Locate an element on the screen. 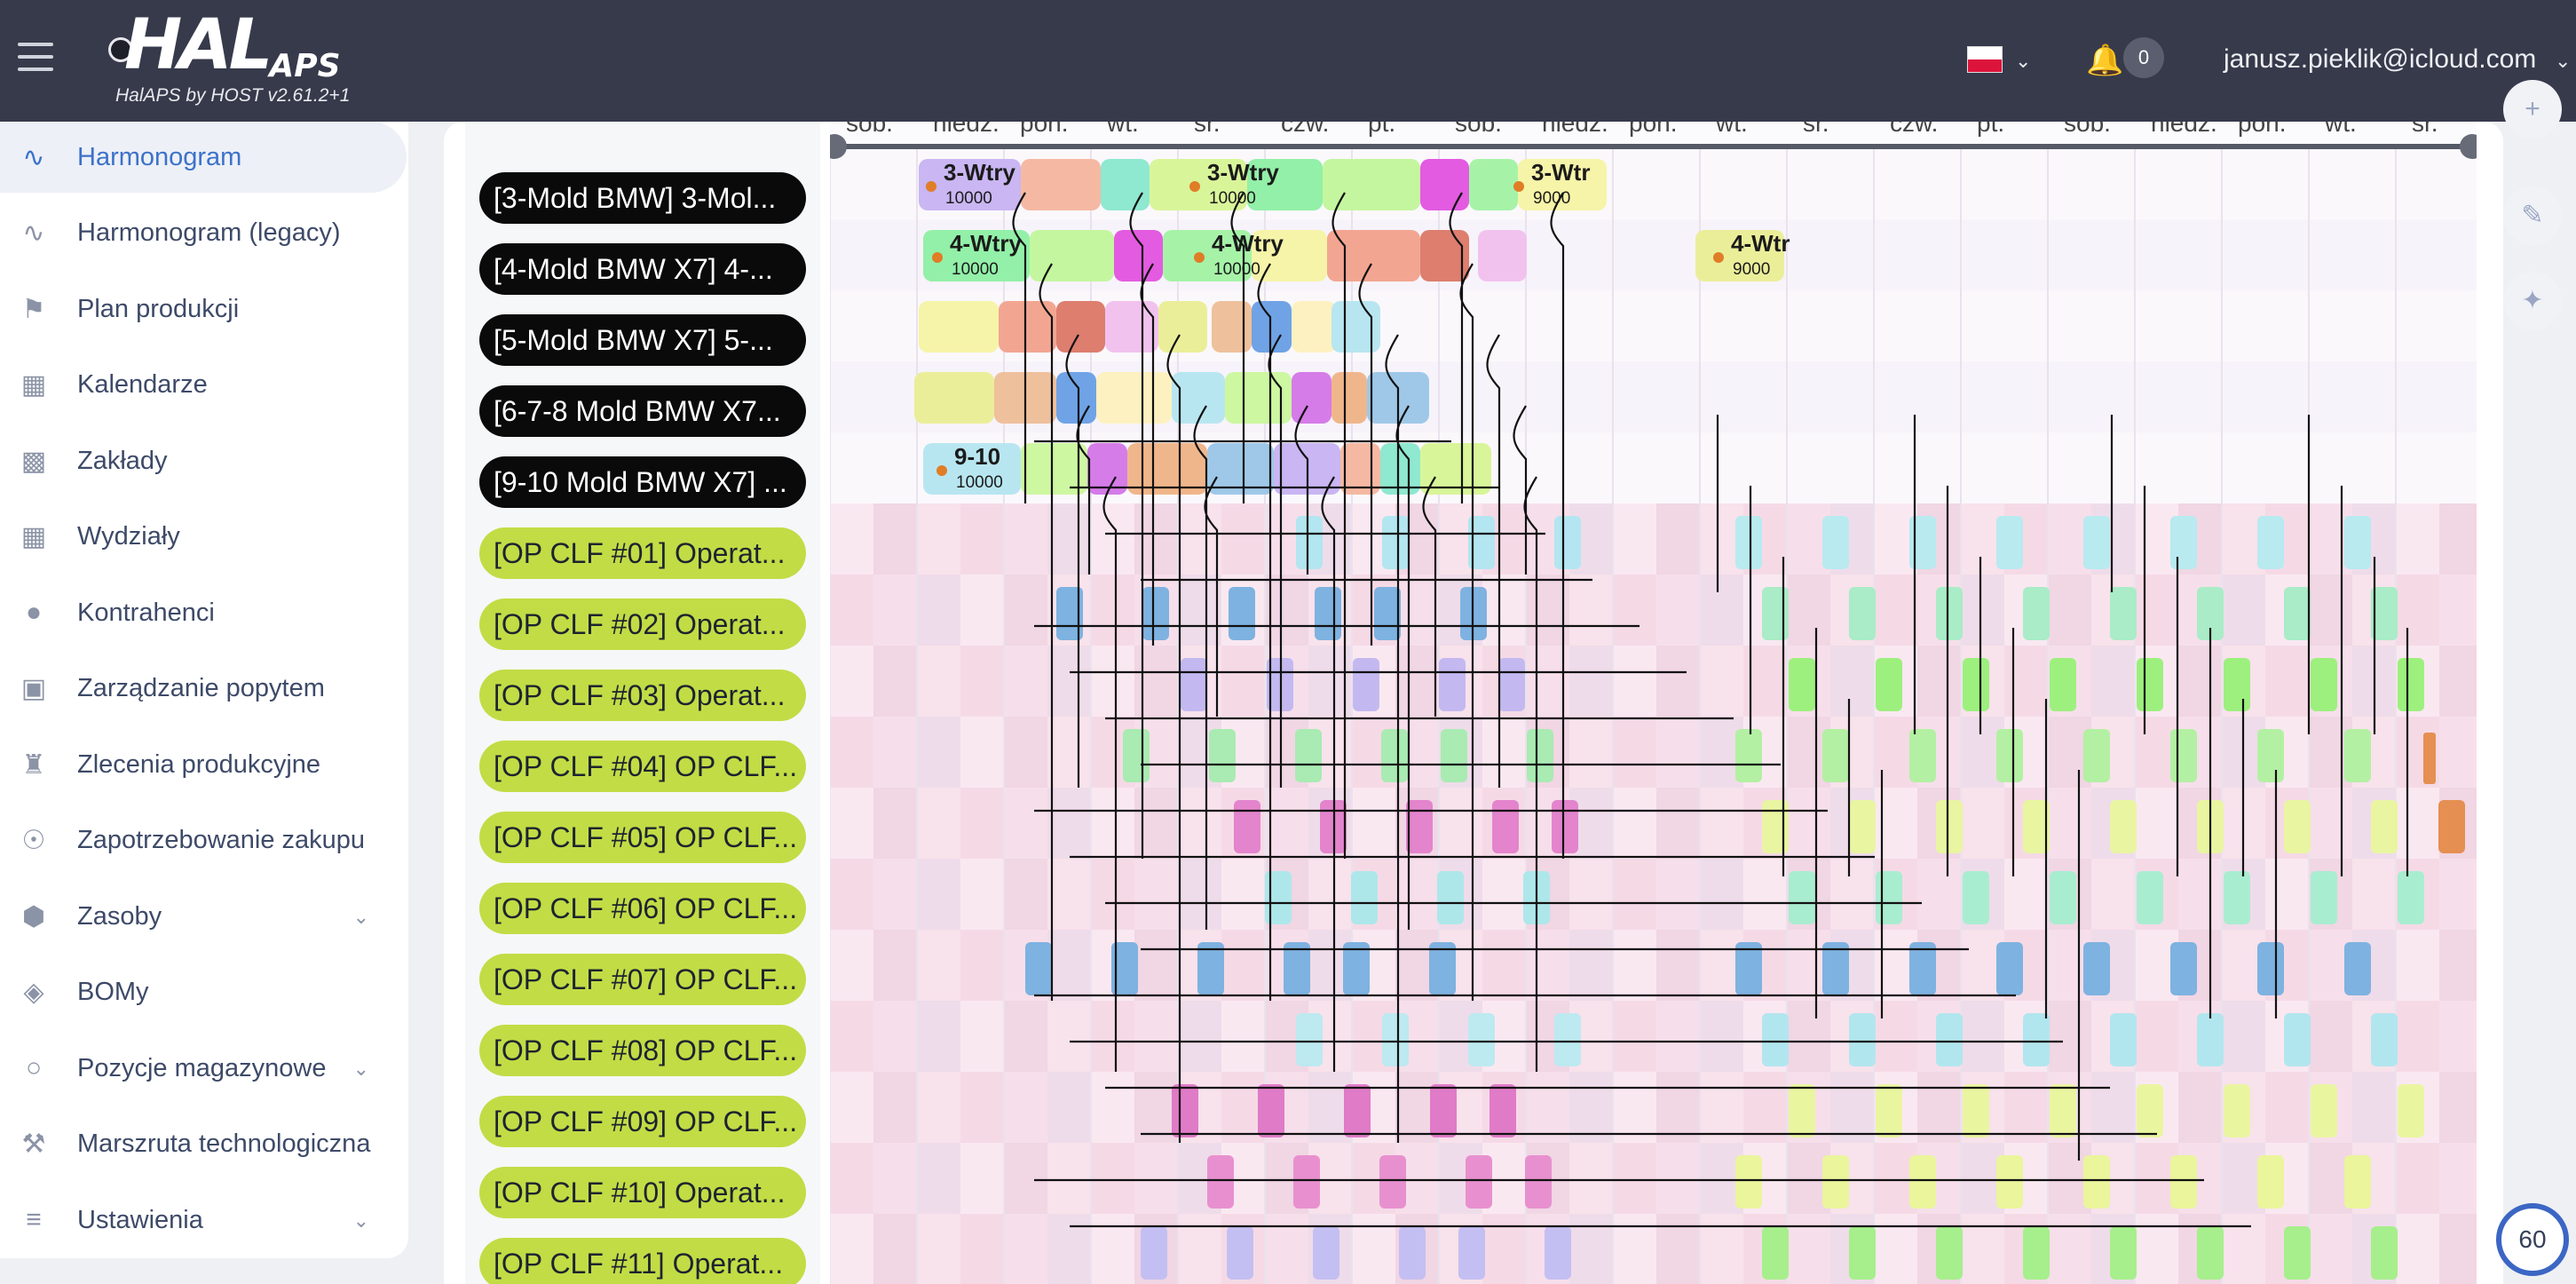 The width and height of the screenshot is (2576, 1284). task-name: 3-Wtr is located at coordinates (1560, 172).